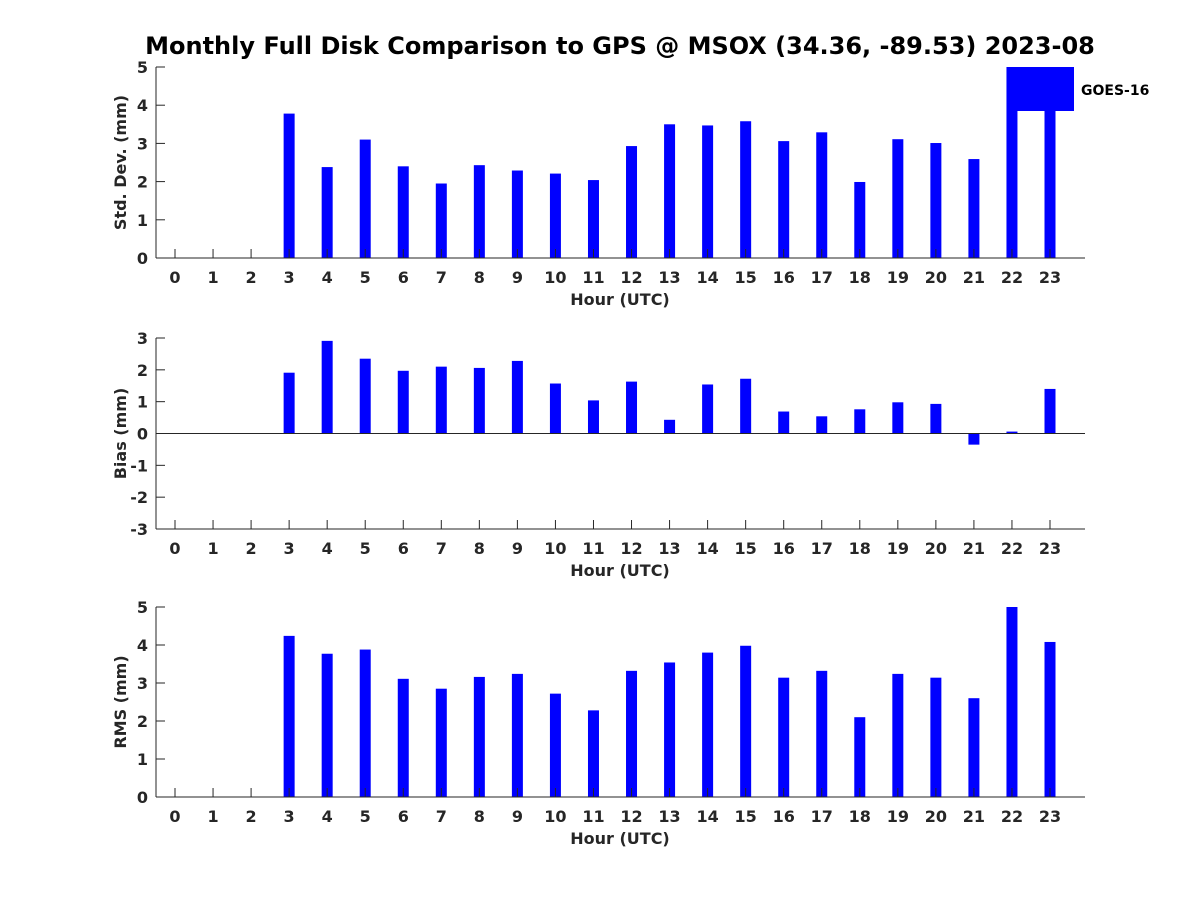 This screenshot has width=1200, height=900. What do you see at coordinates (746, 816) in the screenshot?
I see `x-tick-label: 15` at bounding box center [746, 816].